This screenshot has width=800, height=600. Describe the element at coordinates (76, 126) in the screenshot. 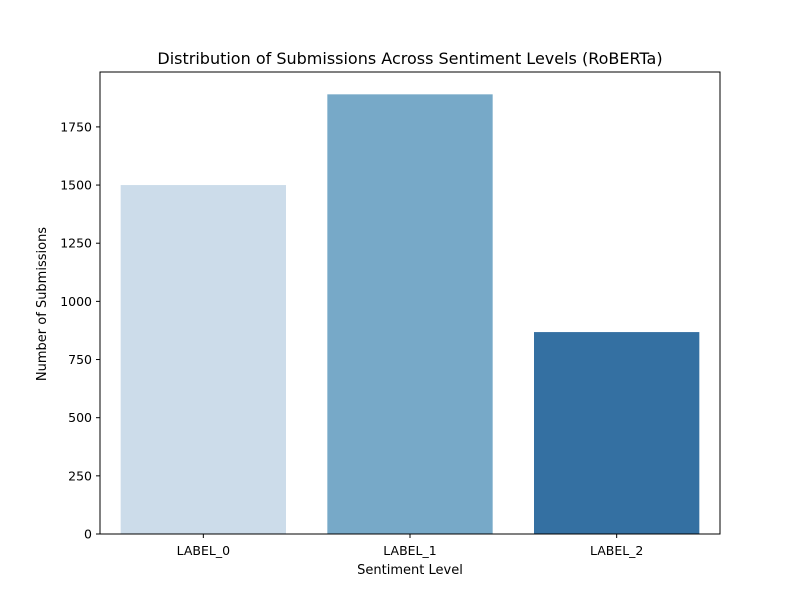

I see `y-tick-label: 1750` at that location.